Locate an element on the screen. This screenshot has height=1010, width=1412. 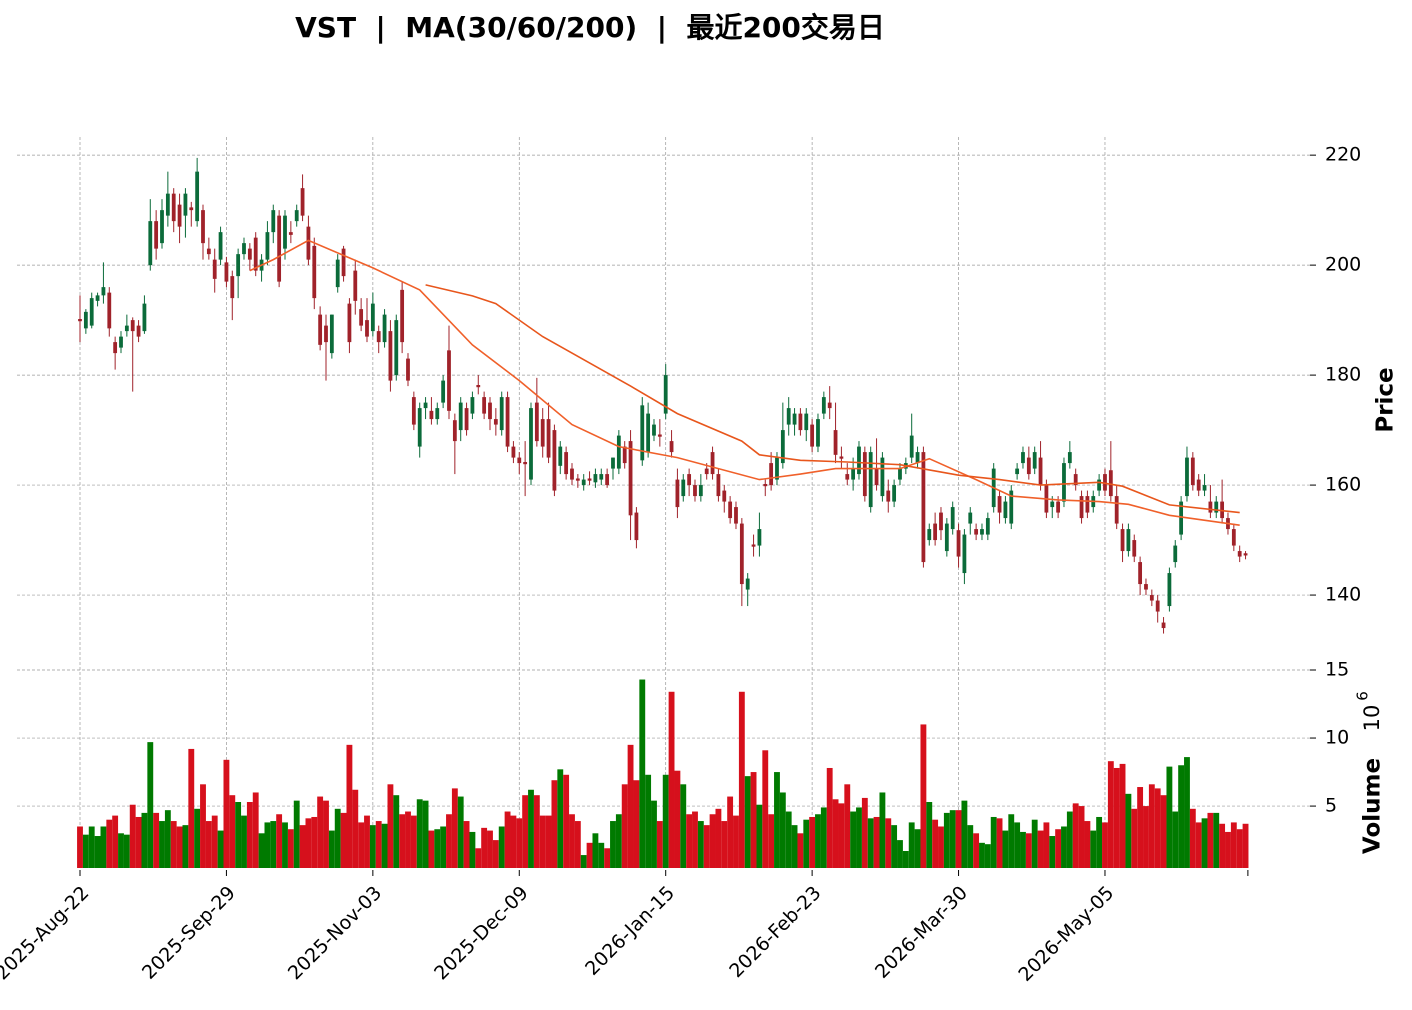
volume-axis-label: Volume is located at coordinates (1373, 806).